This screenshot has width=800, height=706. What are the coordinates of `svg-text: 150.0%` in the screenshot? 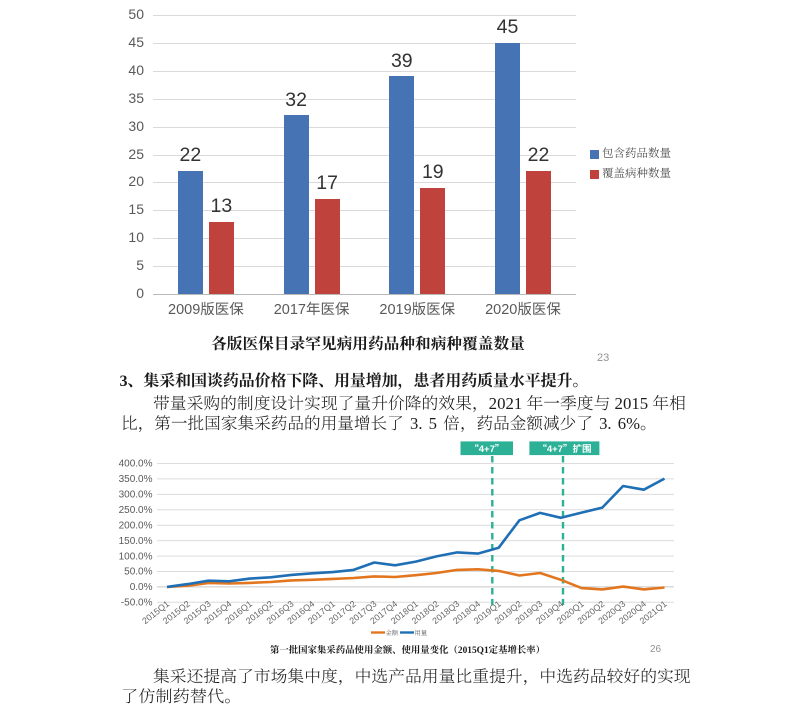 It's located at (136, 541).